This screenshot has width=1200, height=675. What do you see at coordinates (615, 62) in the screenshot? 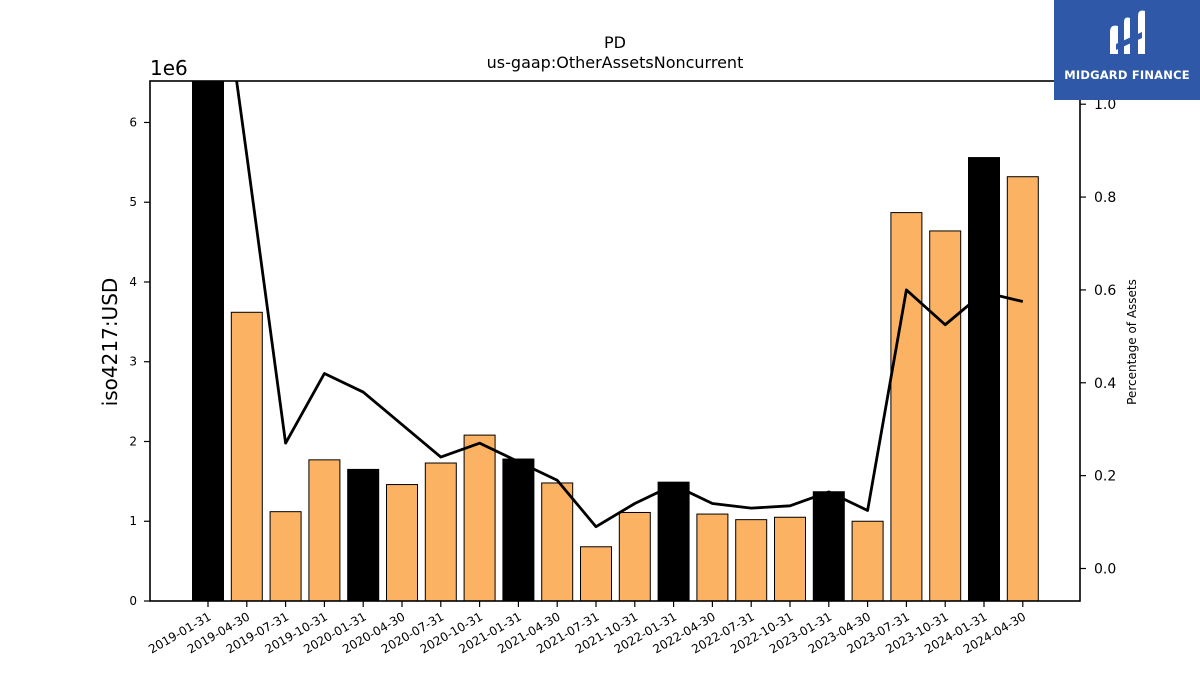
I see `chart-subtitle: us-gaap:OtherAssetsNoncurrent` at bounding box center [615, 62].